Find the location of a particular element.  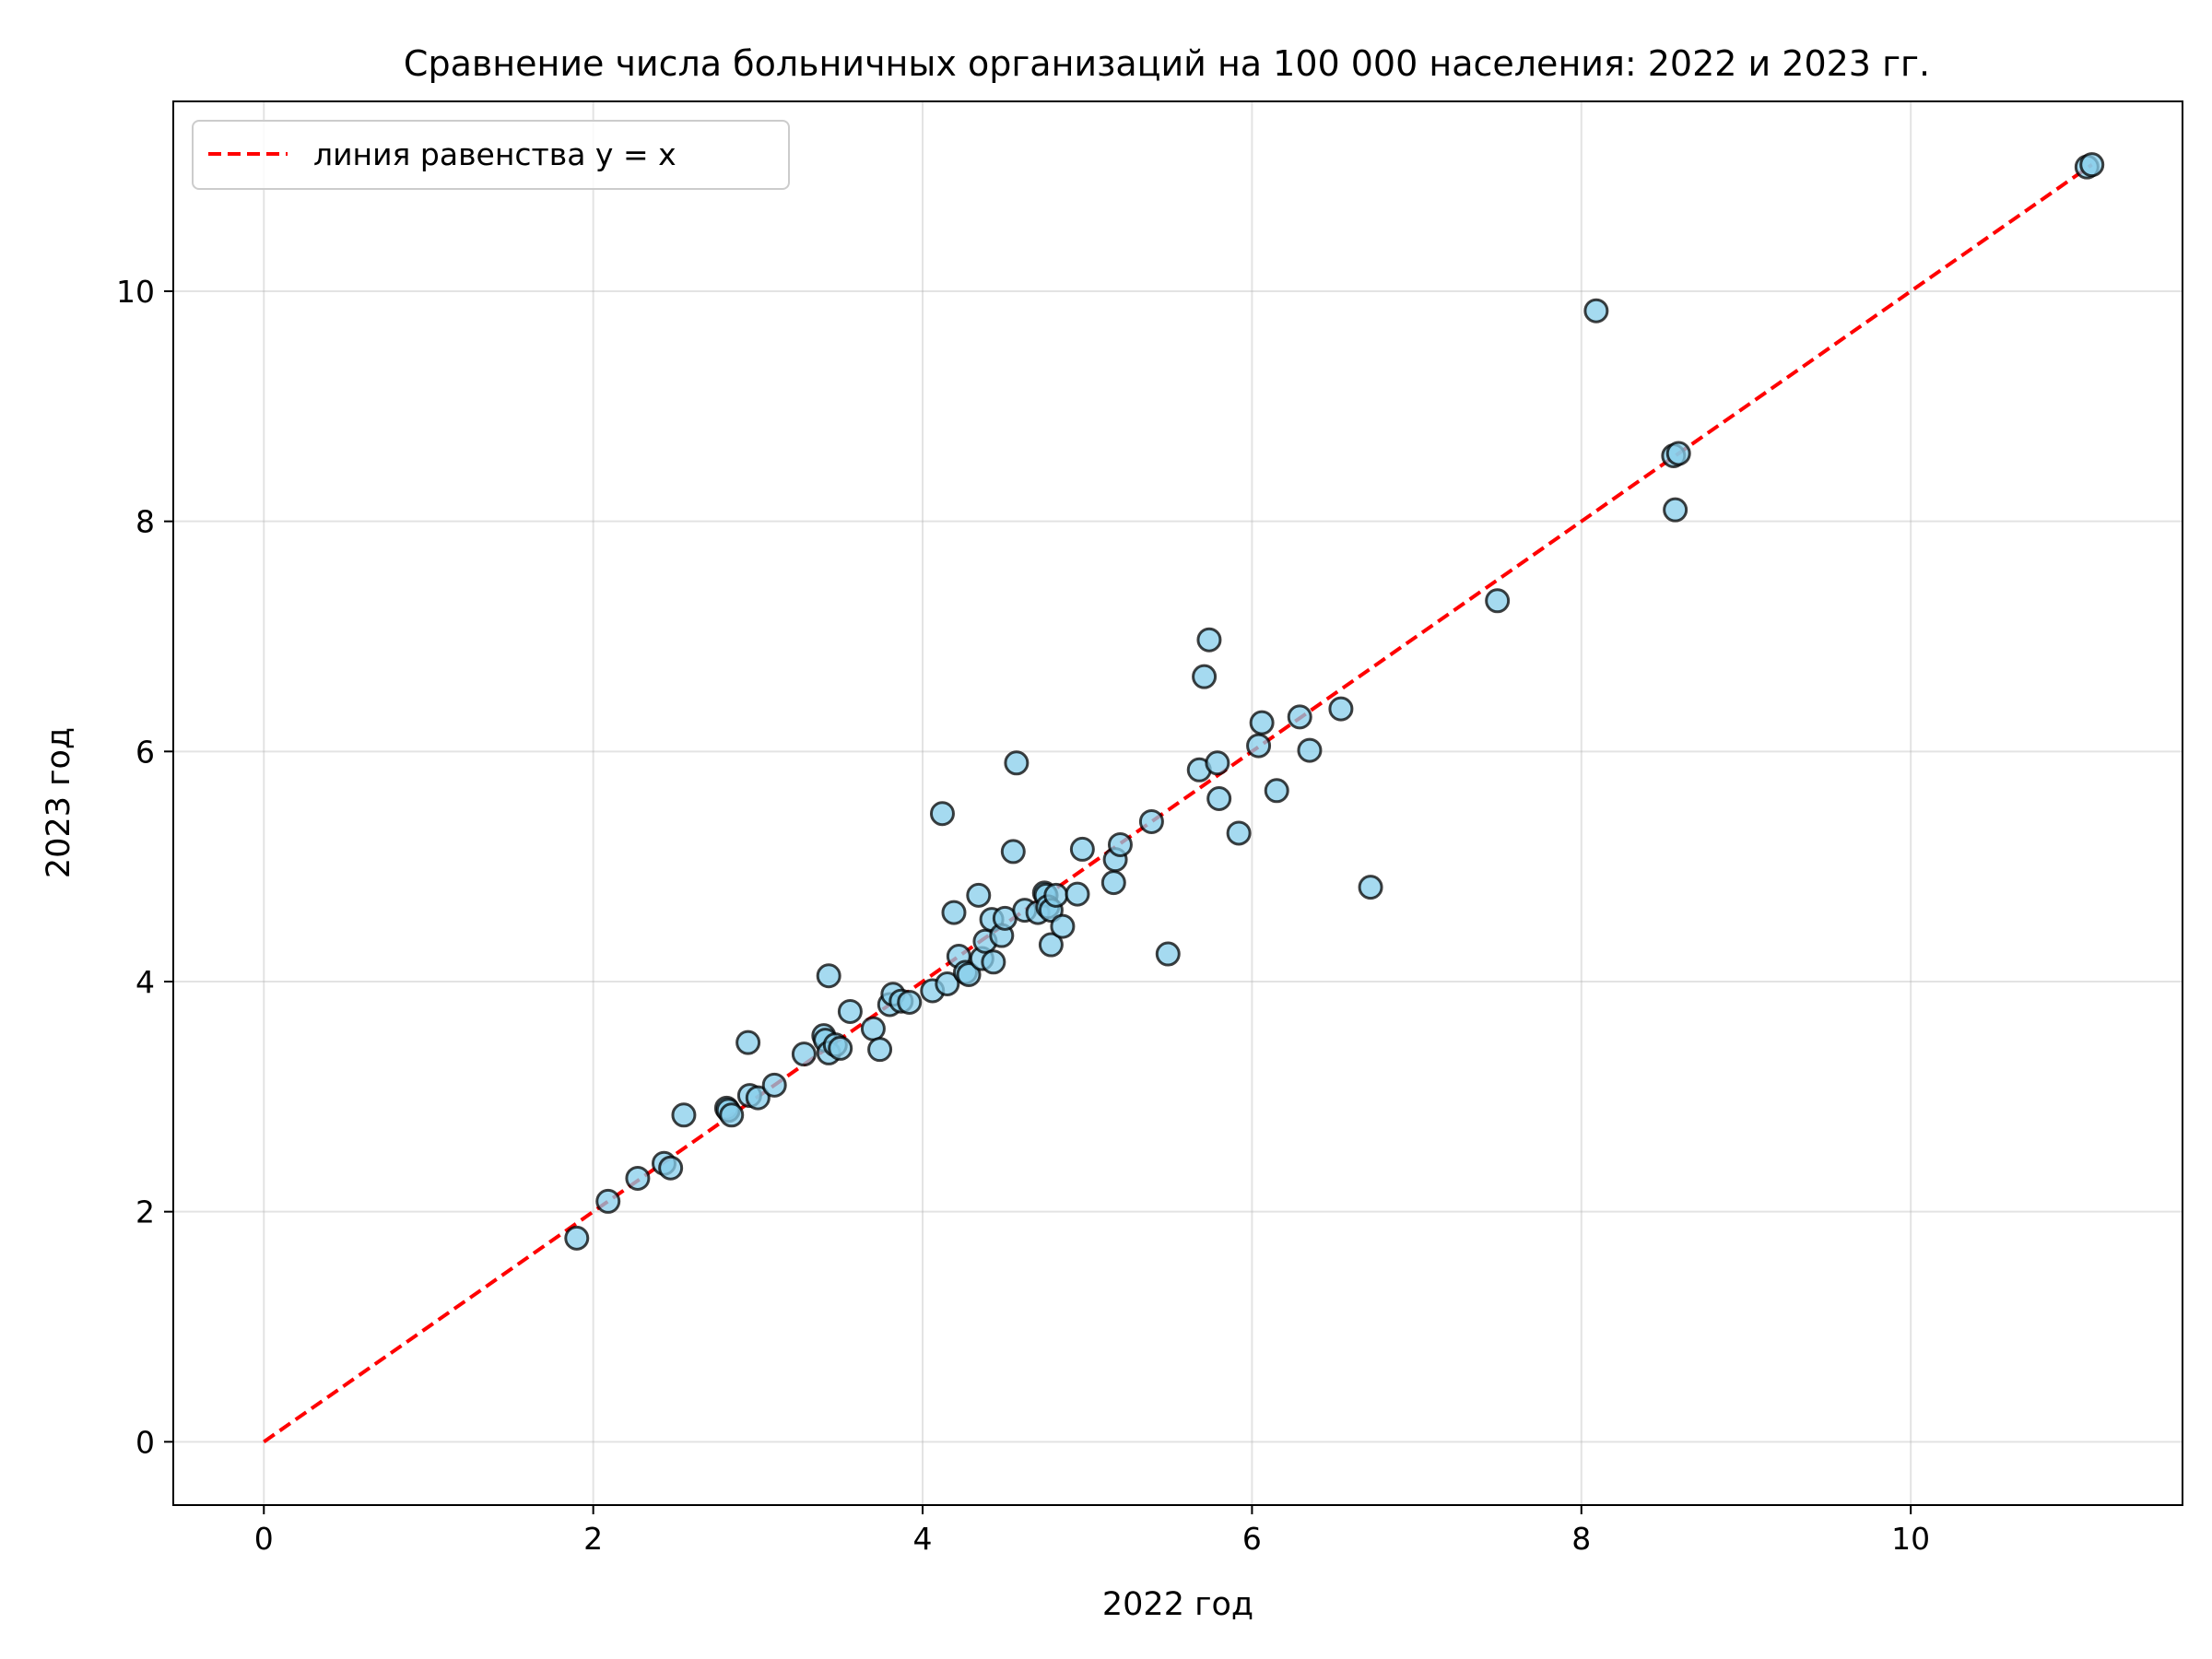

legend-label: линия равенства y = x is located at coordinates (495, 154).